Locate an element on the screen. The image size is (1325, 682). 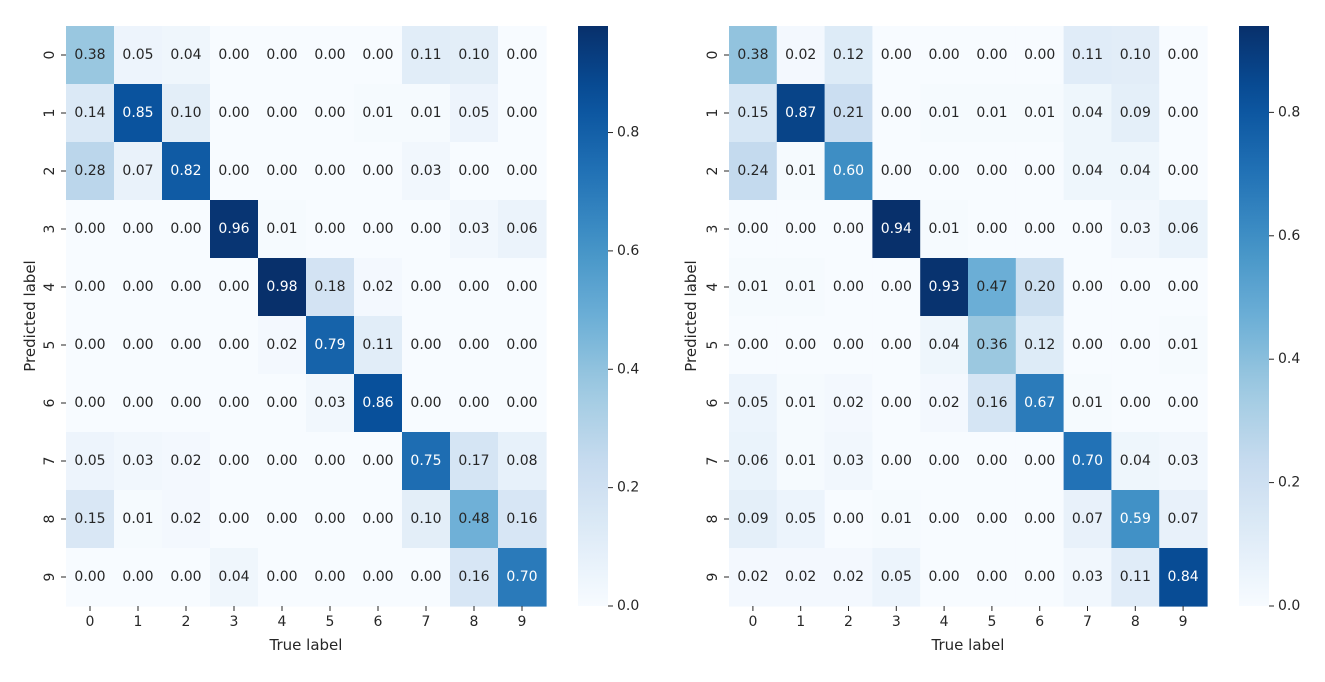
x-tick-label: 1 is located at coordinates (138, 622).